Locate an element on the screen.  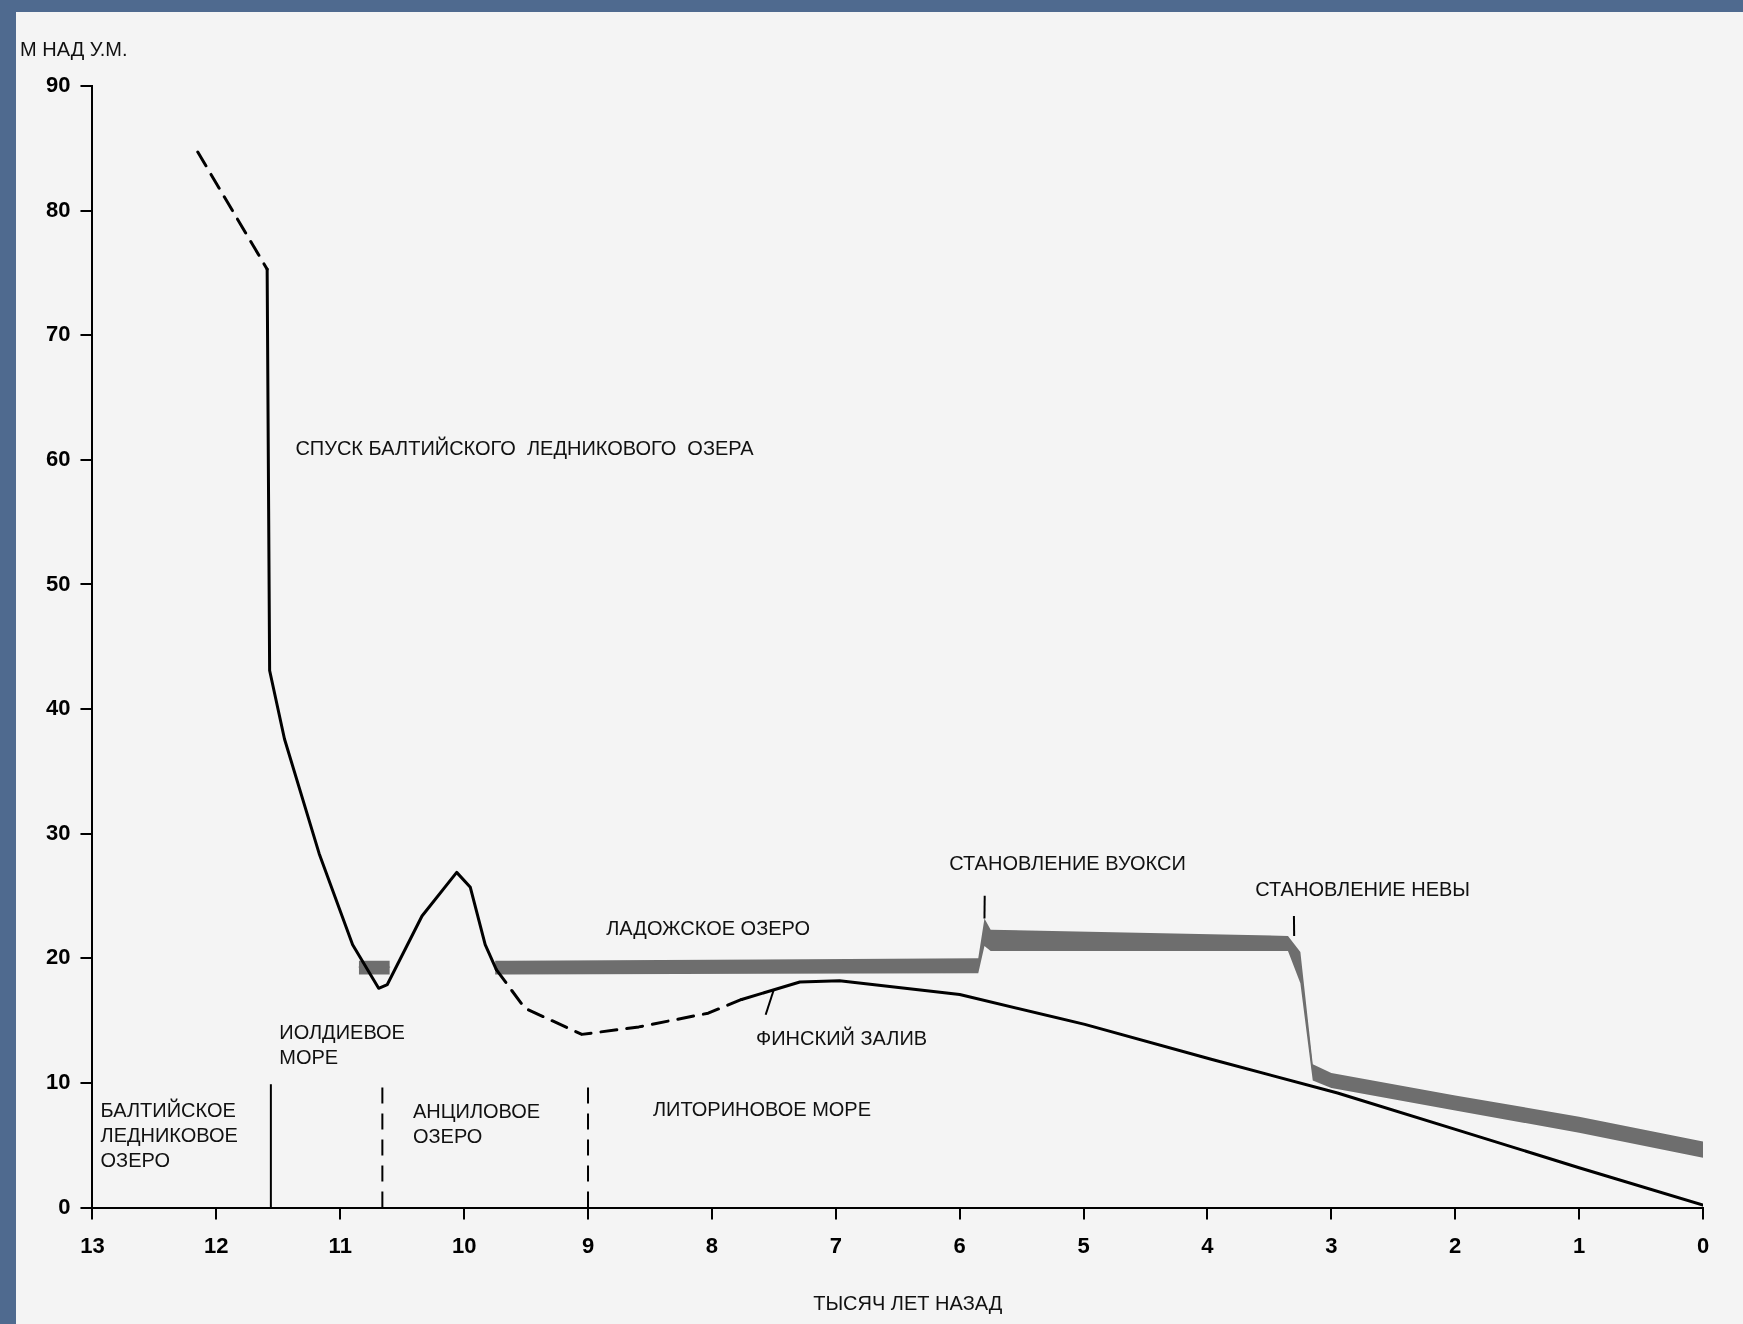
y-axis-title: М НАД У.М. is located at coordinates (74, 48).